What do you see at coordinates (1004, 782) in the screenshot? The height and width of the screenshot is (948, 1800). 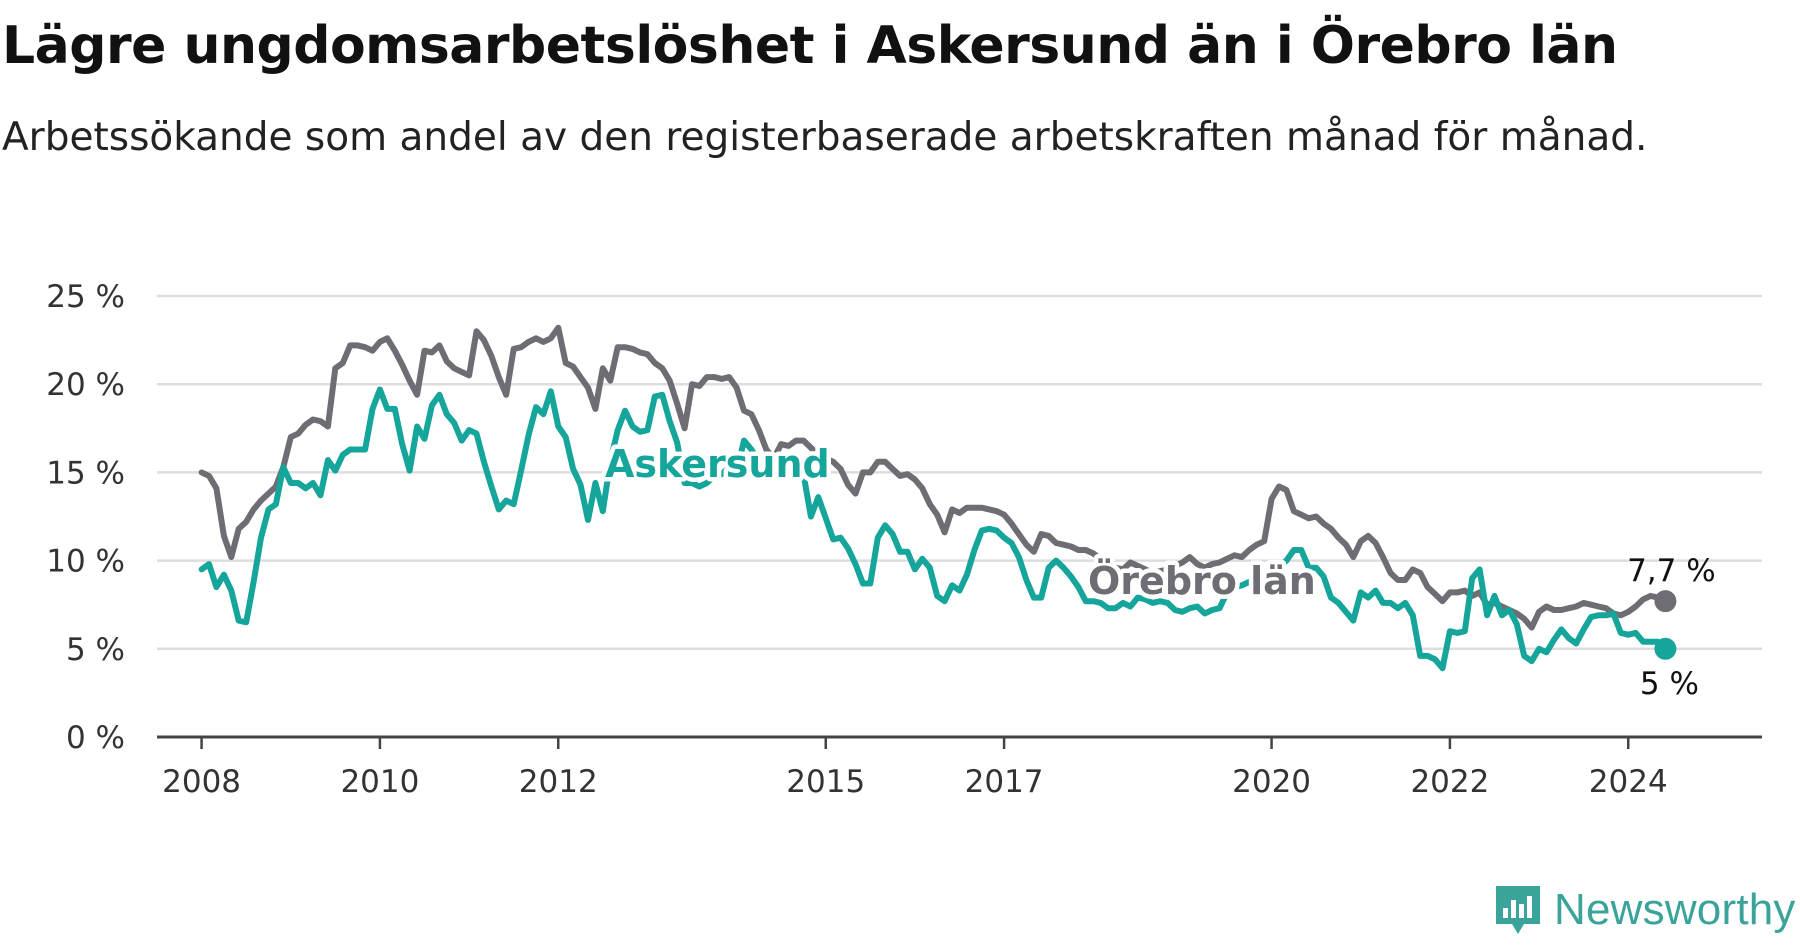 I see `x-tick-label: 2017` at bounding box center [1004, 782].